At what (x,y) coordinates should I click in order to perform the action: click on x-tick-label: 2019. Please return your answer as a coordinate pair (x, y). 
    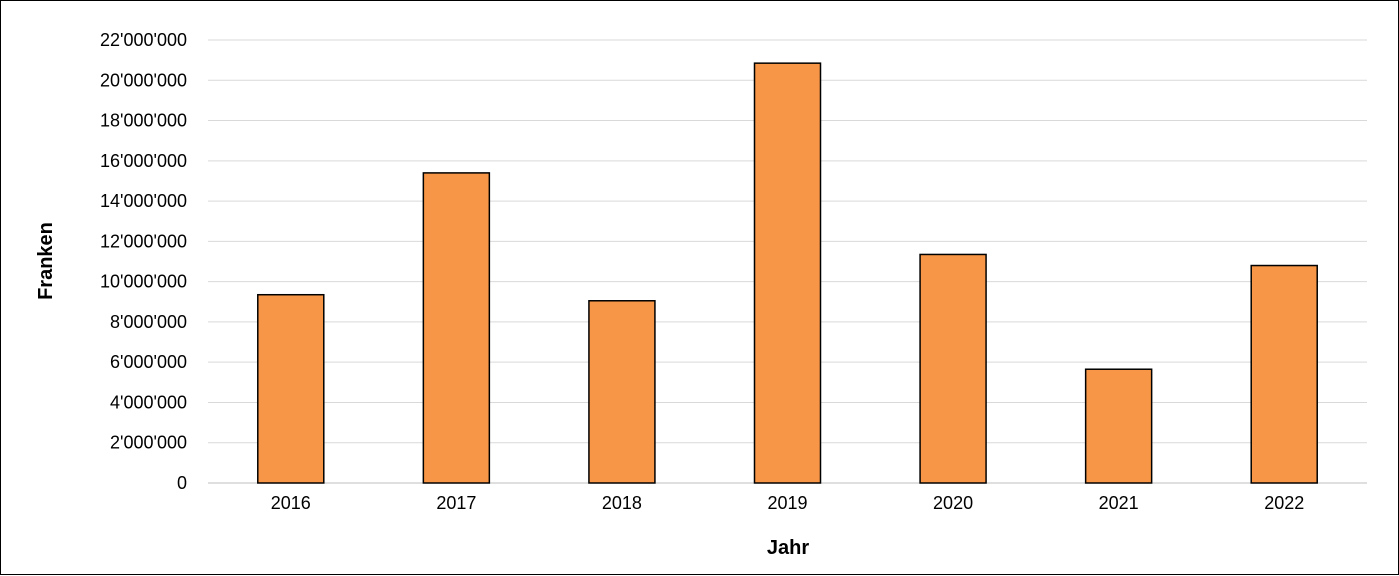
    Looking at the image, I should click on (787, 503).